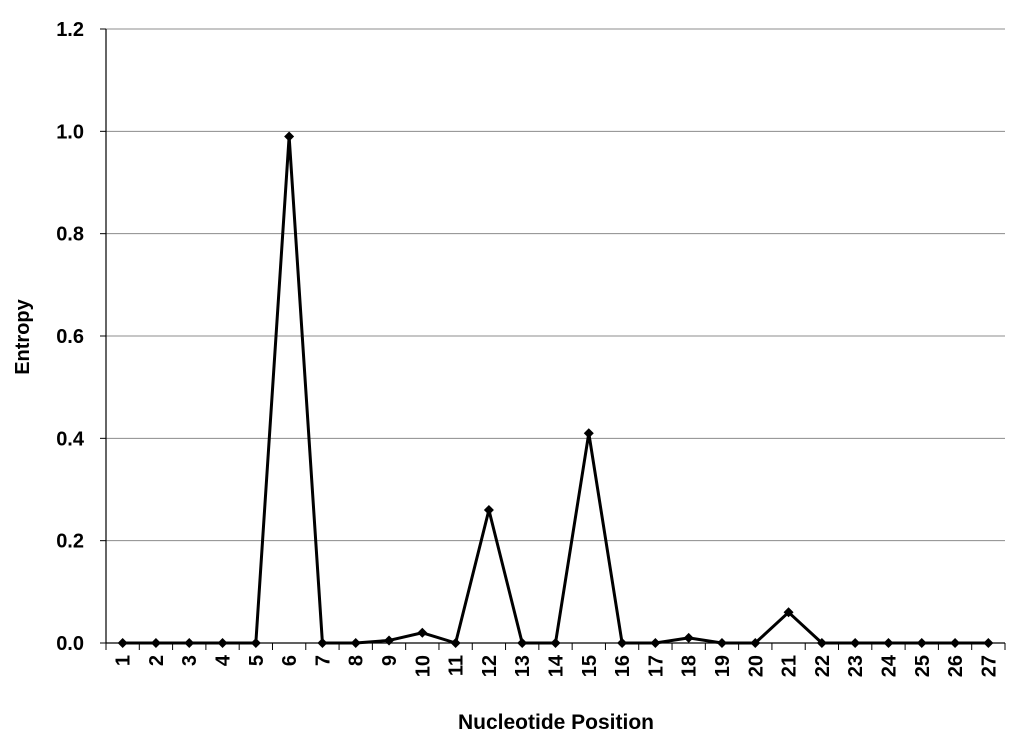 This screenshot has width=1024, height=745. What do you see at coordinates (956, 666) in the screenshot?
I see `x-tick-label: 26` at bounding box center [956, 666].